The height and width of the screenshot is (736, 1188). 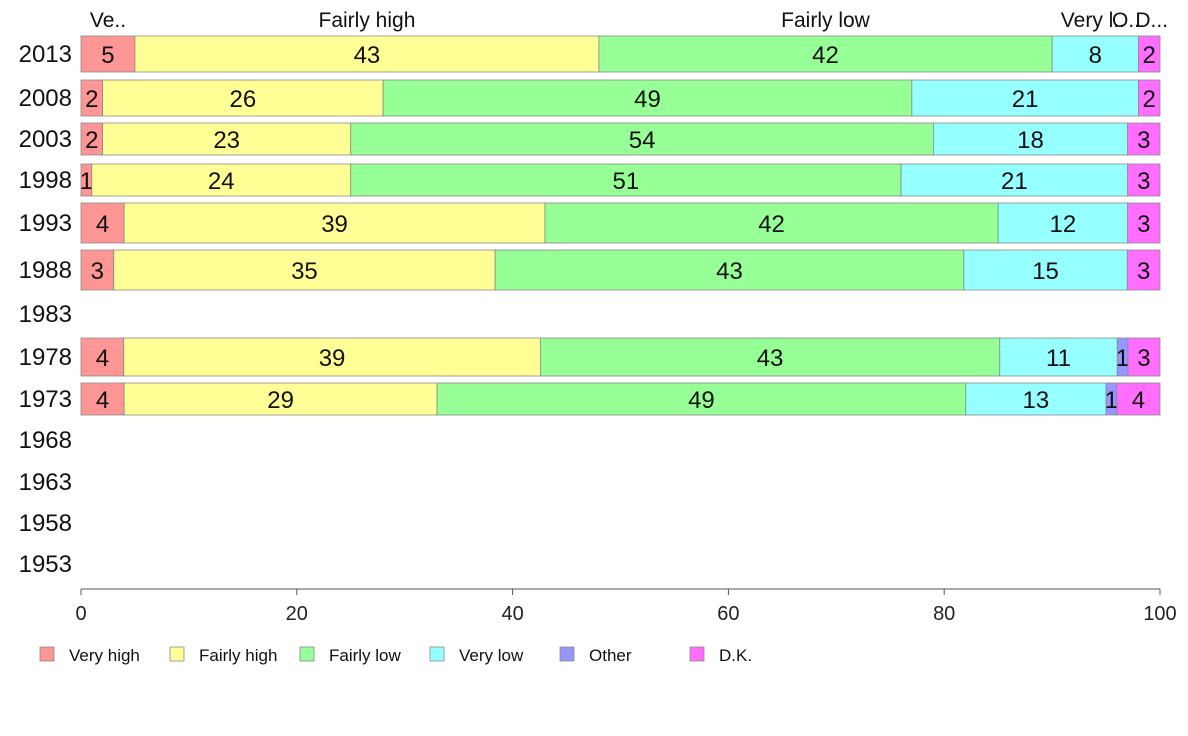 What do you see at coordinates (334, 223) in the screenshot?
I see `bar-segment-1993-fairly-high` at bounding box center [334, 223].